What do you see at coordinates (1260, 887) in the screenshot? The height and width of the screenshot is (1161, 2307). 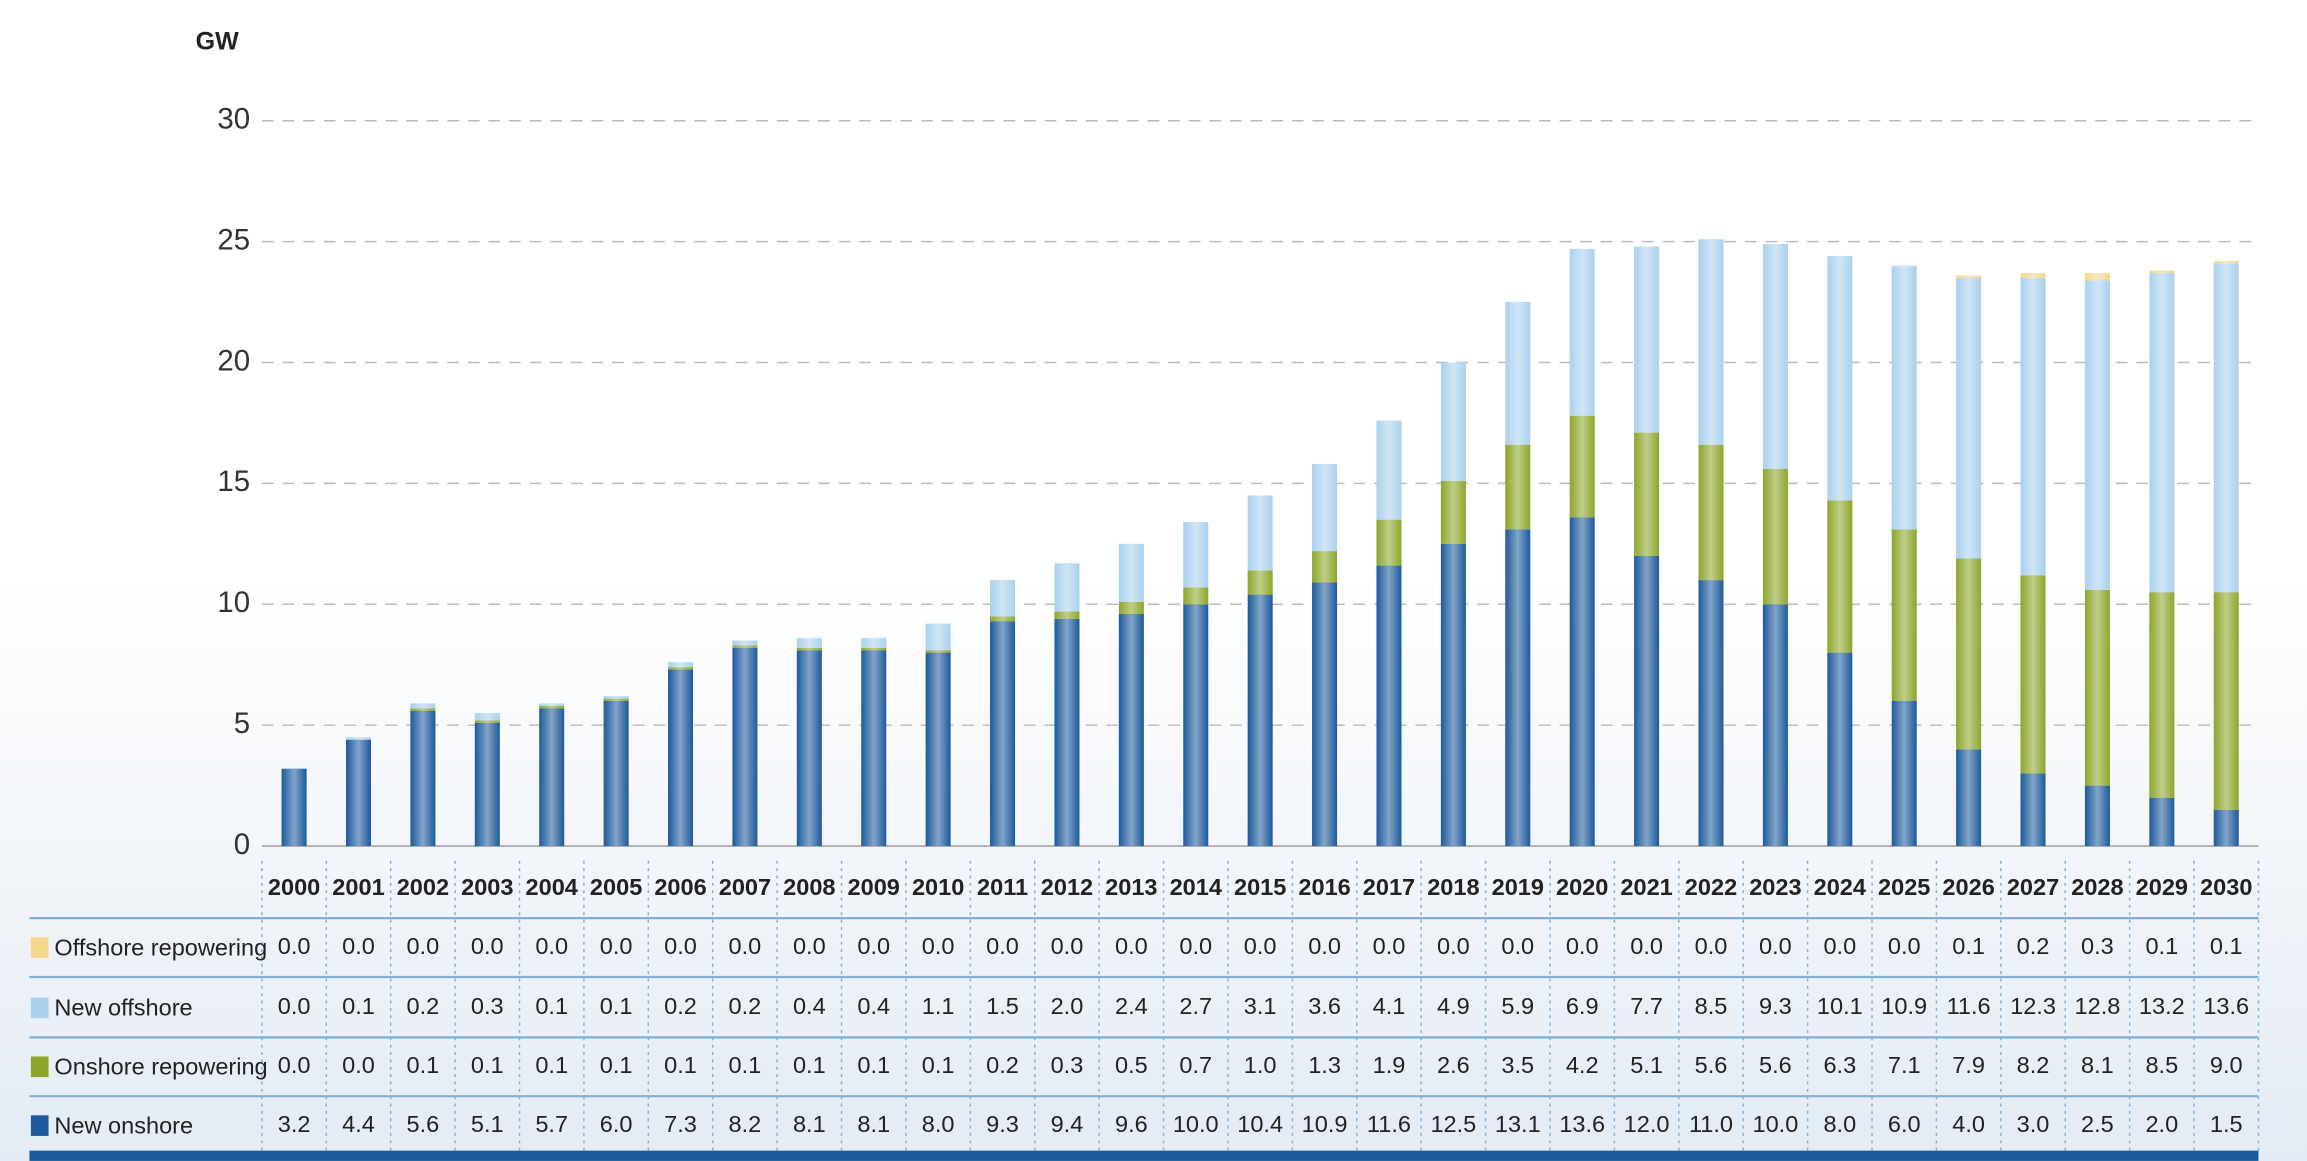 I see `x-tick-label: 2015` at bounding box center [1260, 887].